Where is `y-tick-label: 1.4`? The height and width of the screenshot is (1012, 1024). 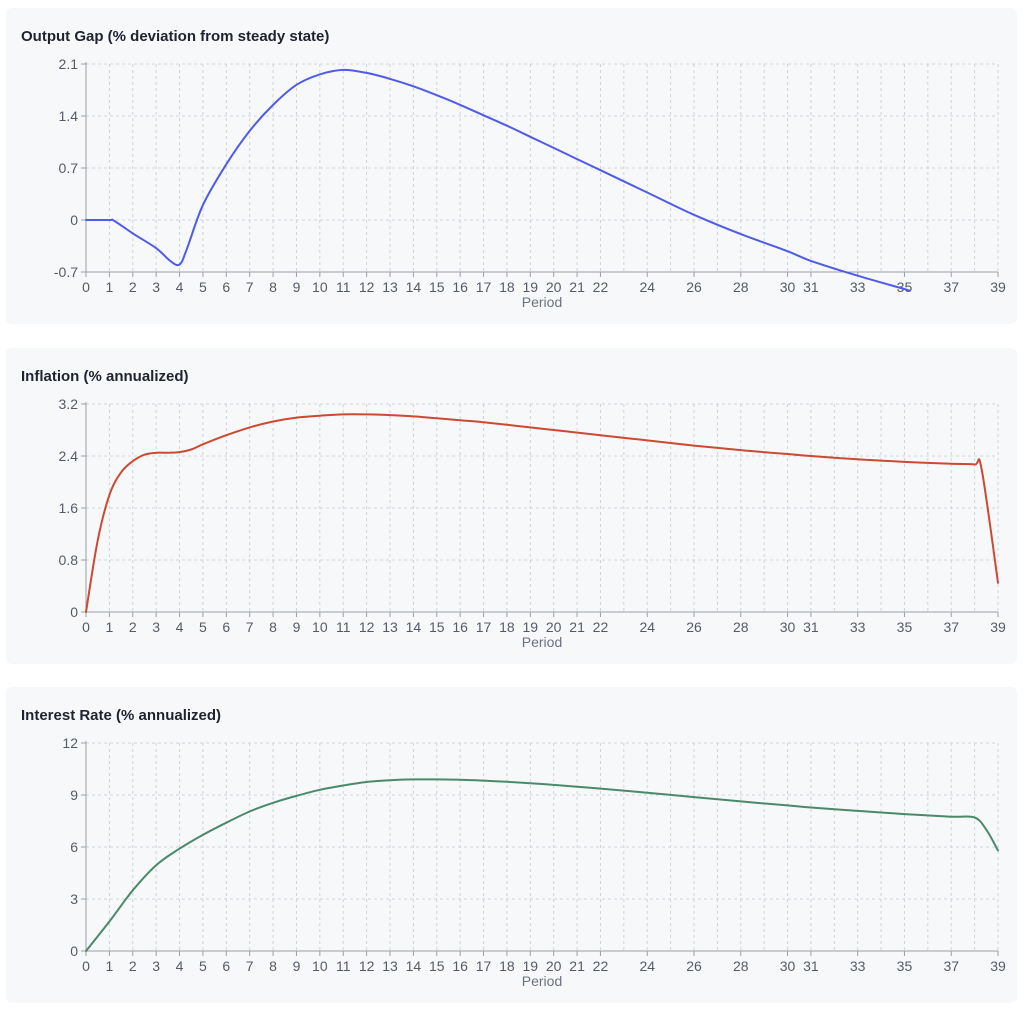 y-tick-label: 1.4 is located at coordinates (69, 116).